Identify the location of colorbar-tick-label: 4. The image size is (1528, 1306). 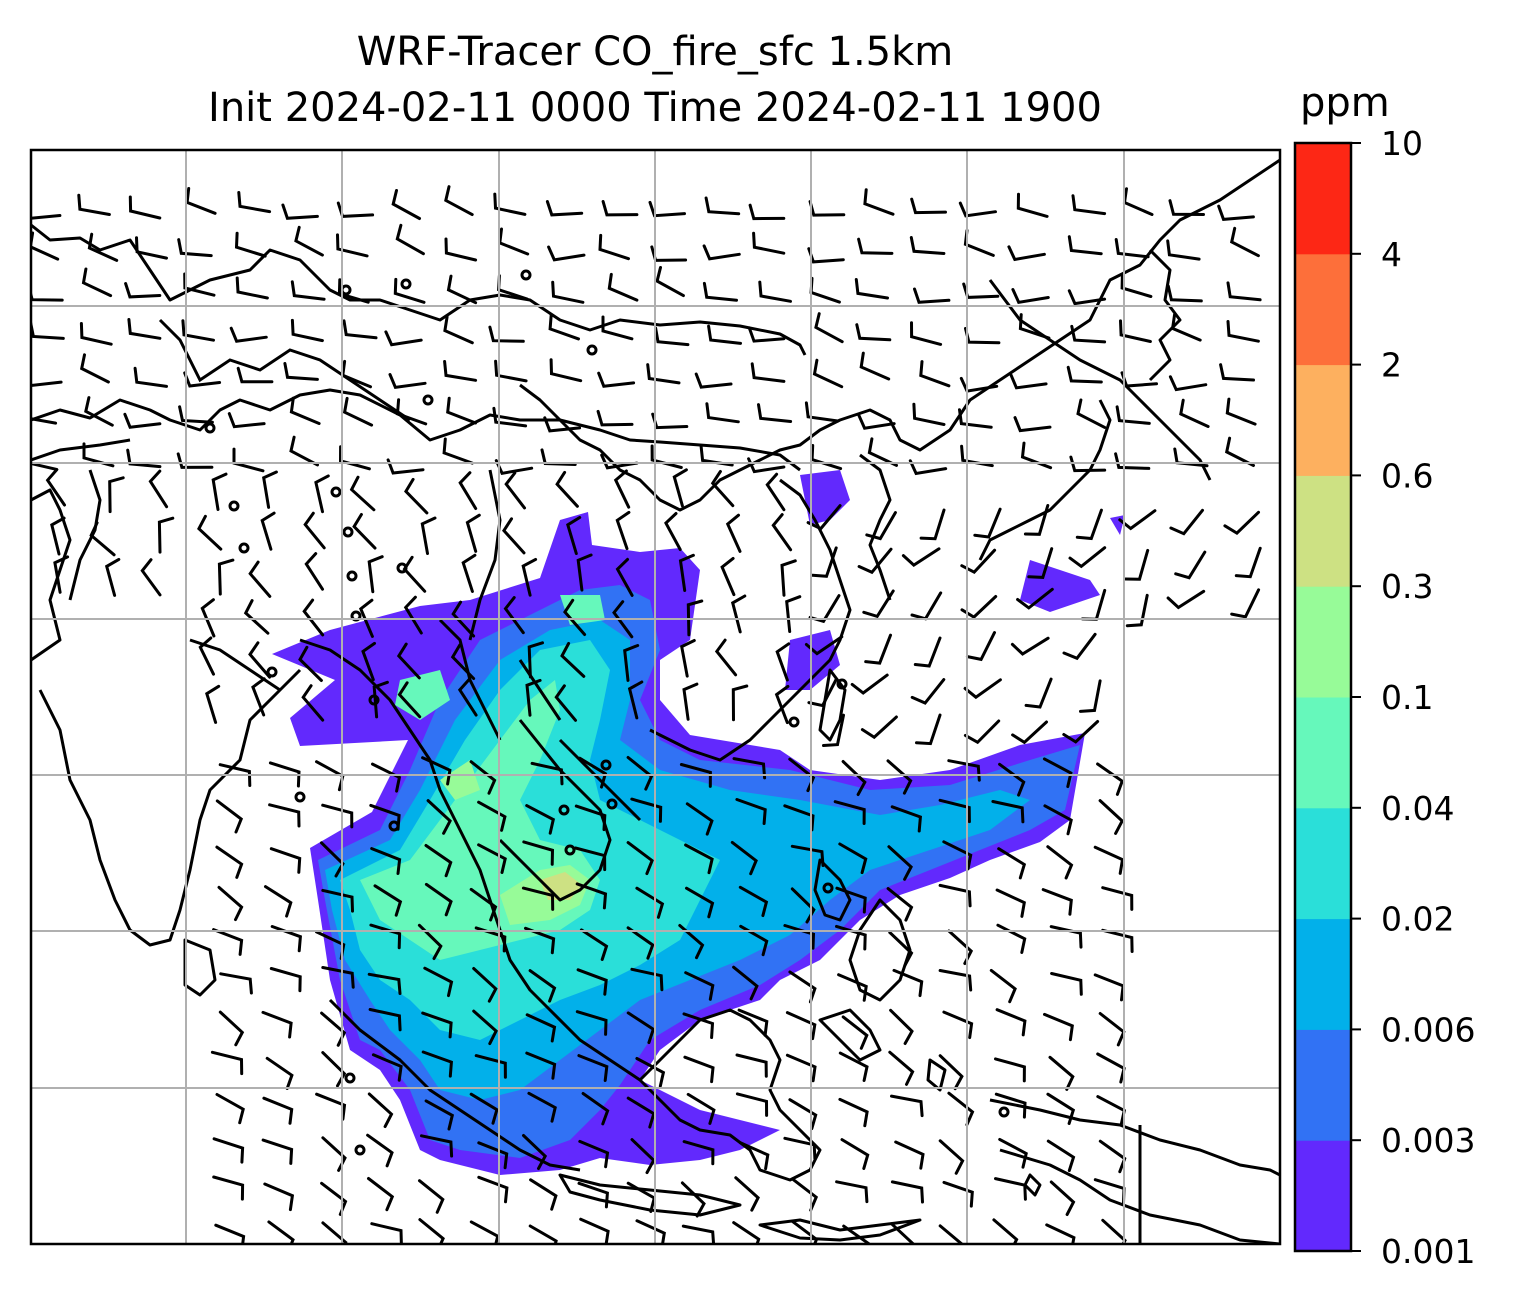
(1391, 254).